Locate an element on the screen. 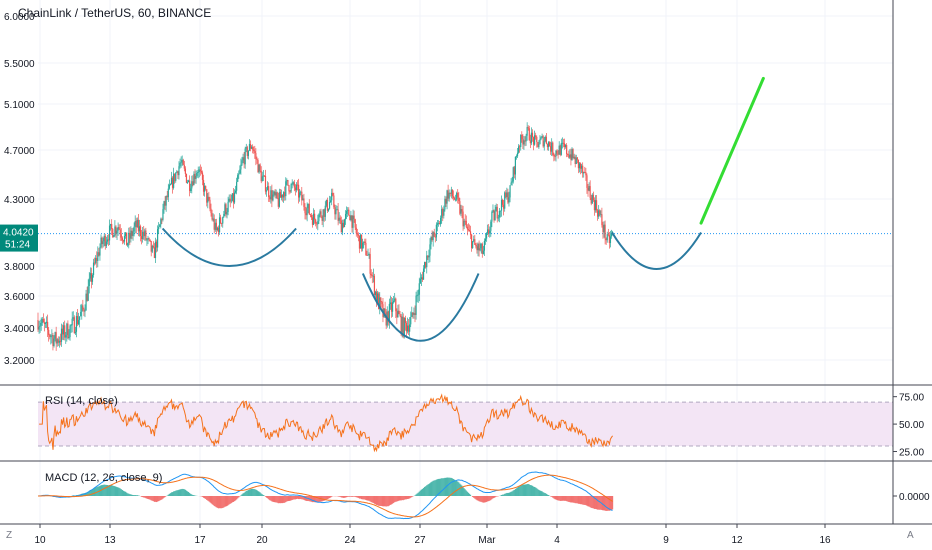 The image size is (932, 550). zoom-icon: Z is located at coordinates (9, 535).